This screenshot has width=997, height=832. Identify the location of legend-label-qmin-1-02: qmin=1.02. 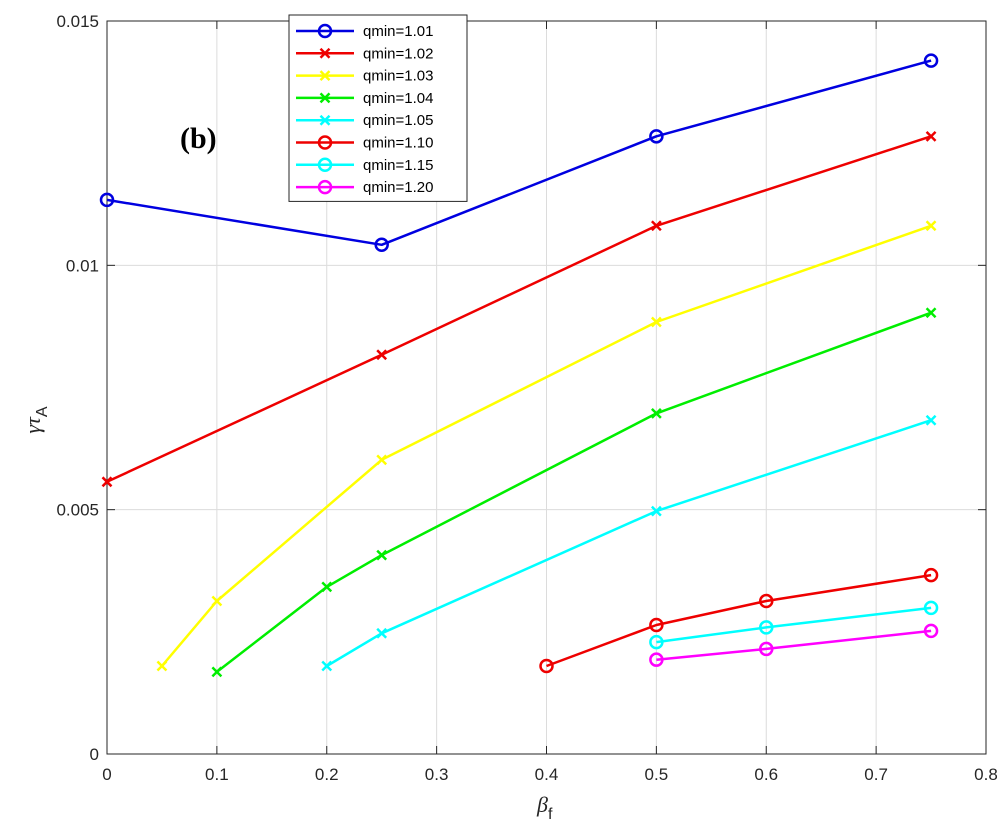
(398, 53).